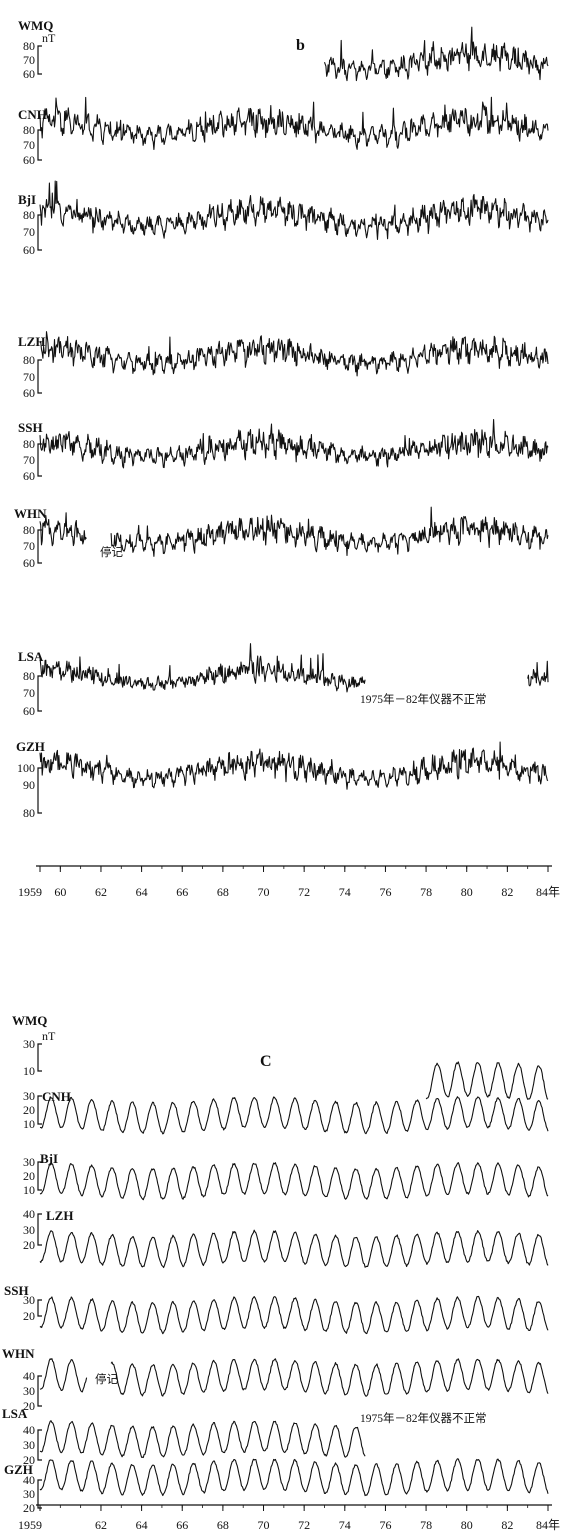  I want to click on station-label: LSA, so click(31, 656).